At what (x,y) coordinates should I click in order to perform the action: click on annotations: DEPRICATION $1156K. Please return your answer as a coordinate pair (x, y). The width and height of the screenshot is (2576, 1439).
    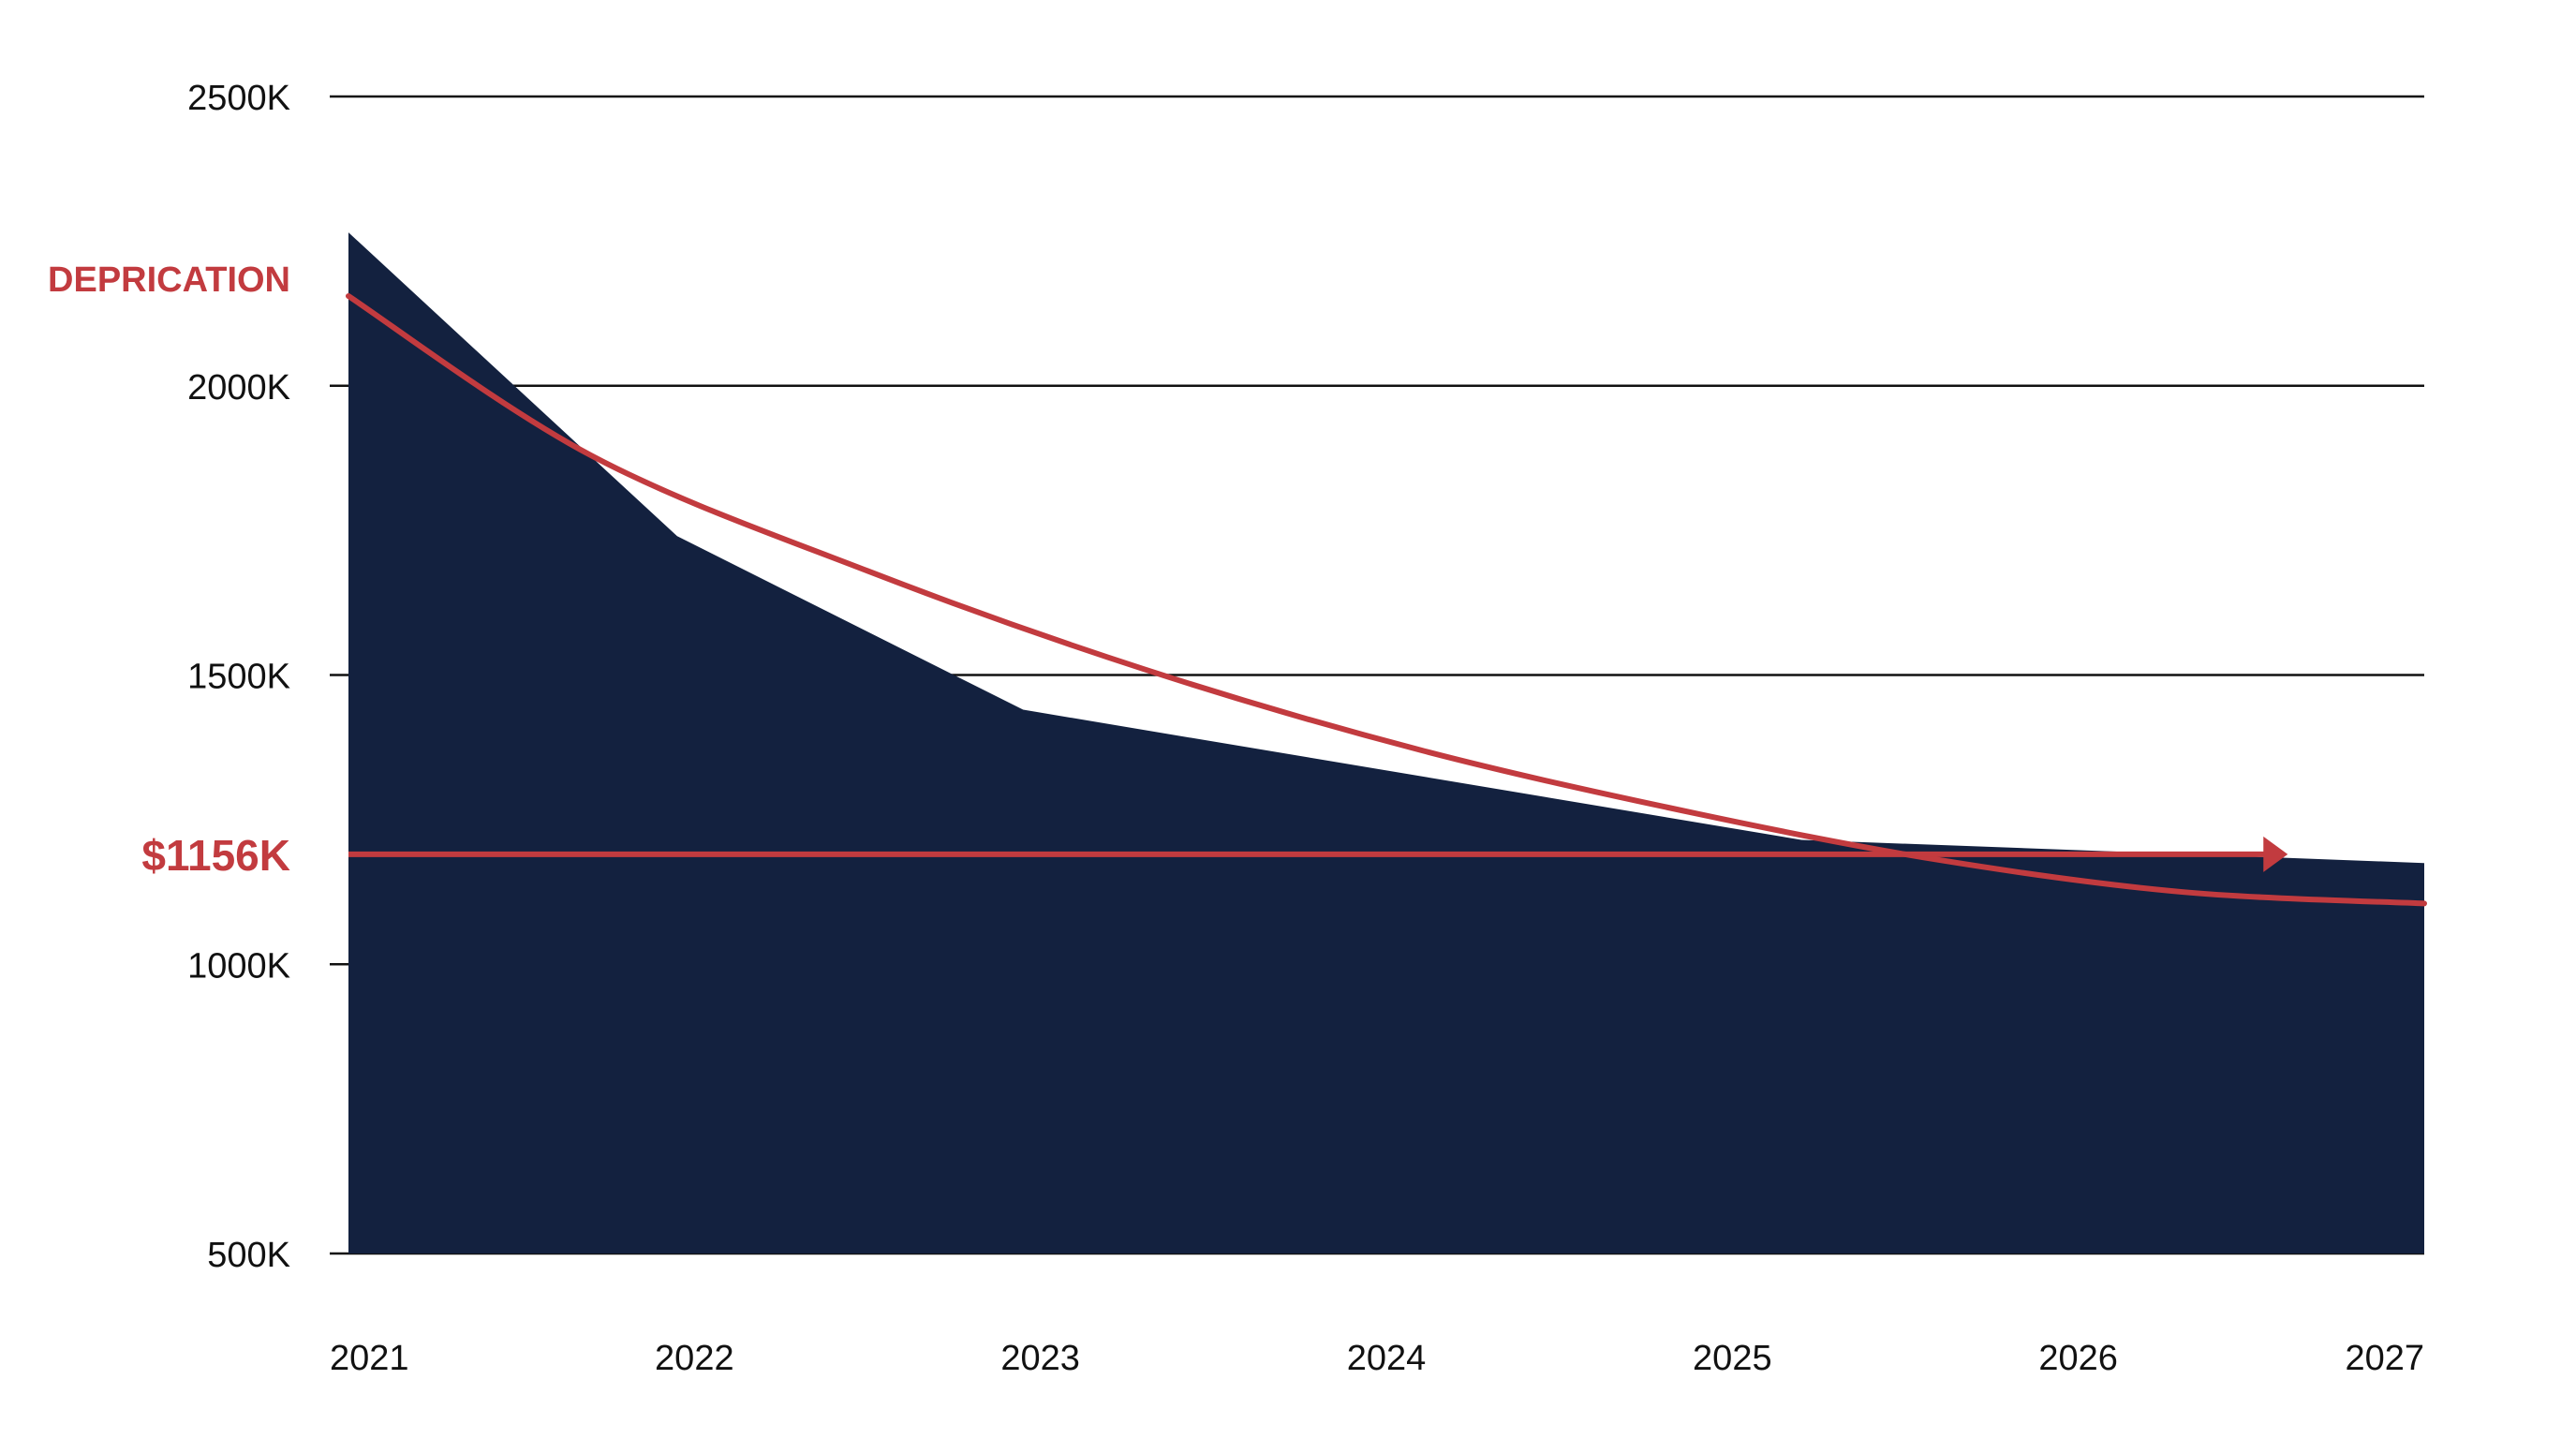
    Looking at the image, I should click on (169, 570).